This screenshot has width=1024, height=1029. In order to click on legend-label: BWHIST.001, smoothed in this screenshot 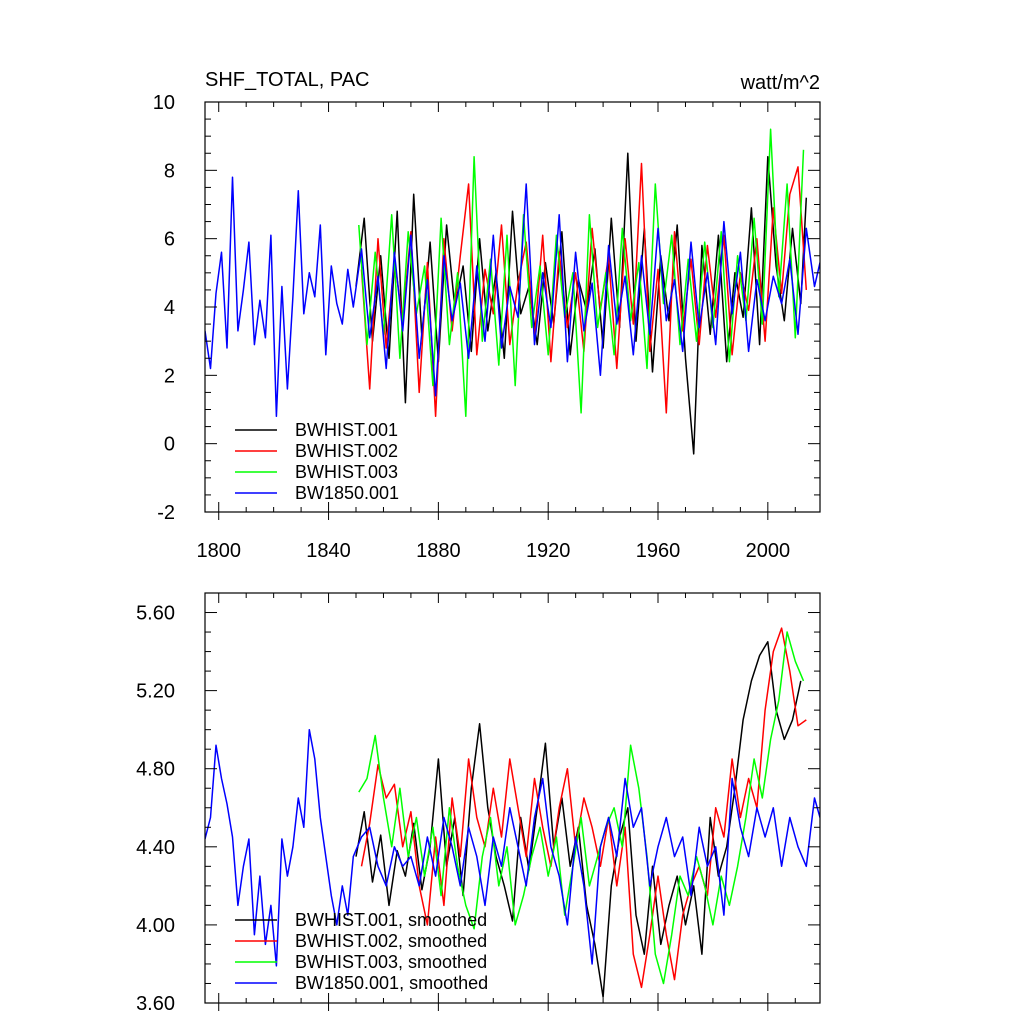, I will do `click(391, 920)`.